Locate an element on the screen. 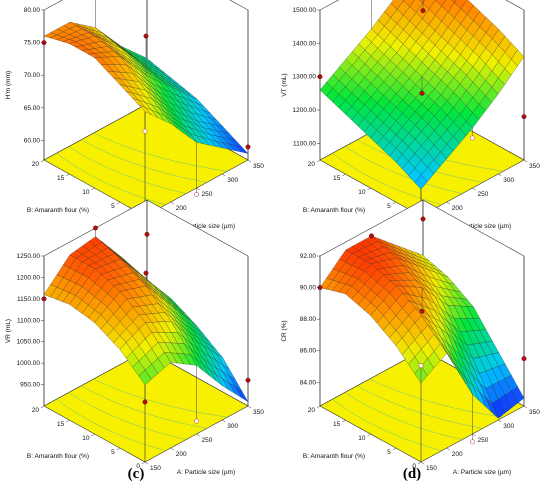  z-tick-label: 84.00 is located at coordinates (308, 382).